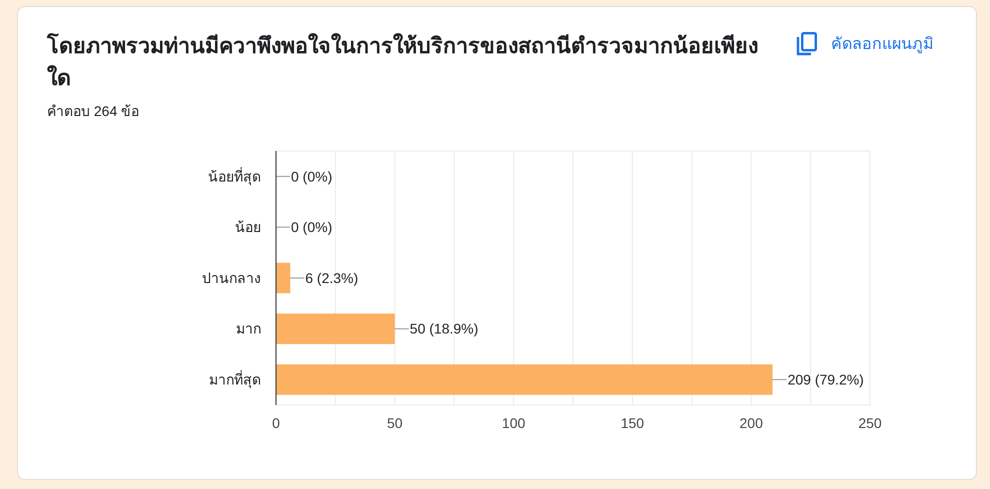  What do you see at coordinates (276, 423) in the screenshot?
I see `x-tick-label: 0` at bounding box center [276, 423].